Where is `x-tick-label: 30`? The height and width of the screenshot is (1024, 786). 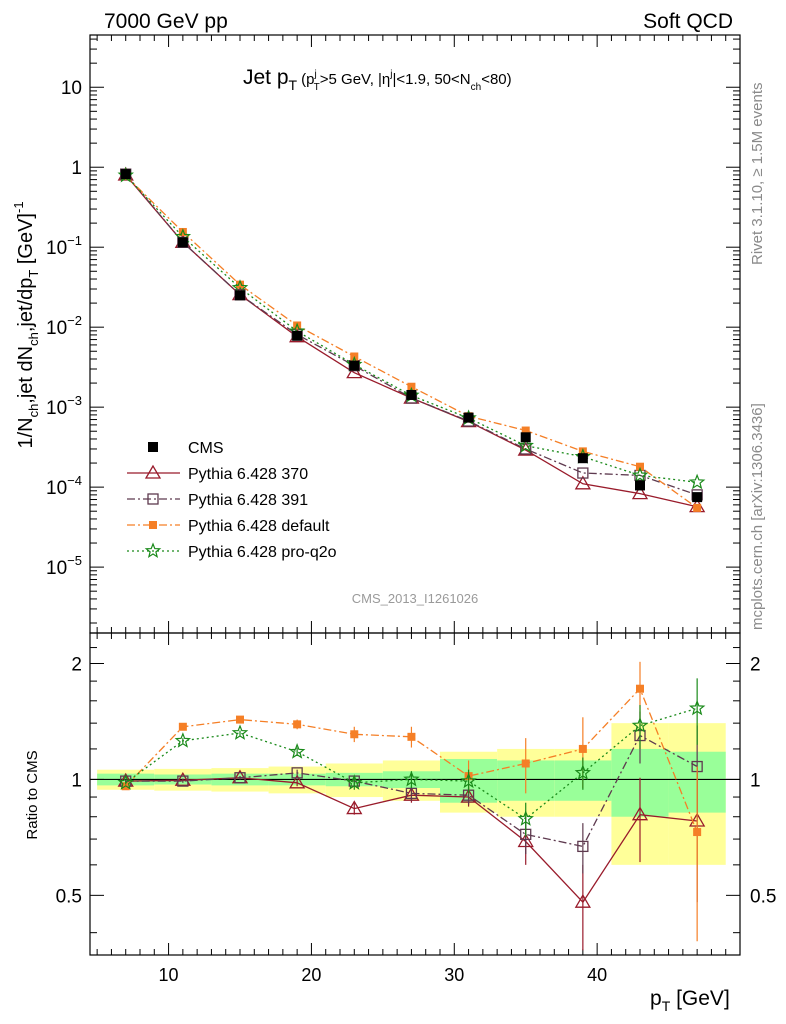
x-tick-label: 30 is located at coordinates (454, 975).